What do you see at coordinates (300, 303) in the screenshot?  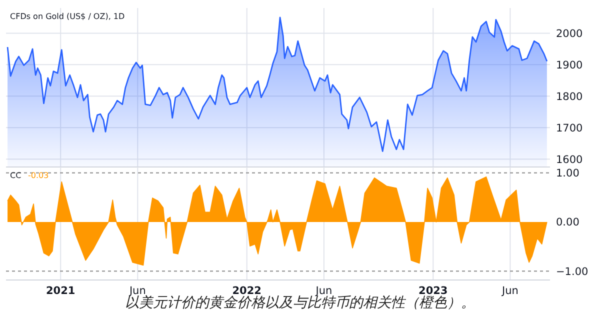 I see `text: 以美元计价的黄金价格以及与比特币的相关性（橙色）。` at bounding box center [300, 303].